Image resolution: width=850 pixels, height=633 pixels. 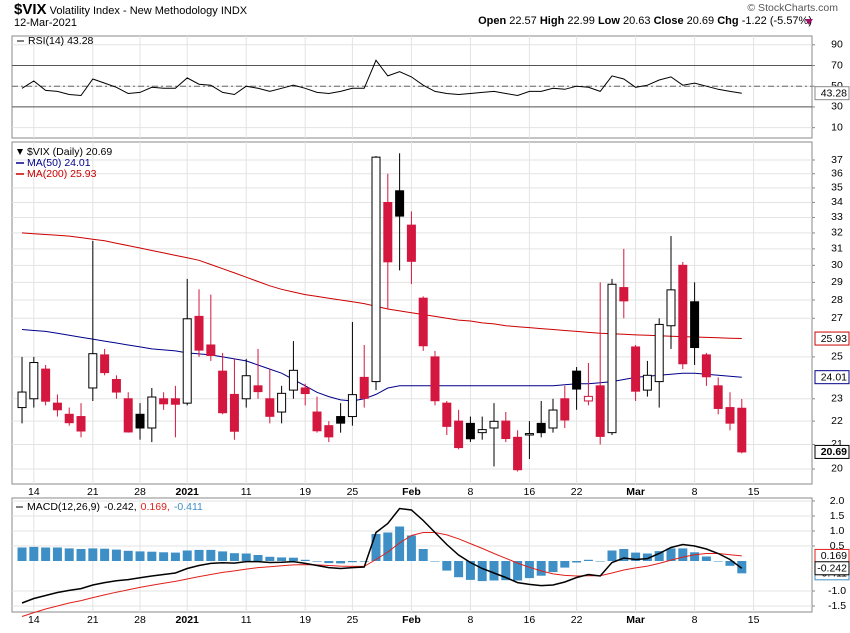 What do you see at coordinates (155, 507) in the screenshot?
I see `legend: 0.169,` at bounding box center [155, 507].